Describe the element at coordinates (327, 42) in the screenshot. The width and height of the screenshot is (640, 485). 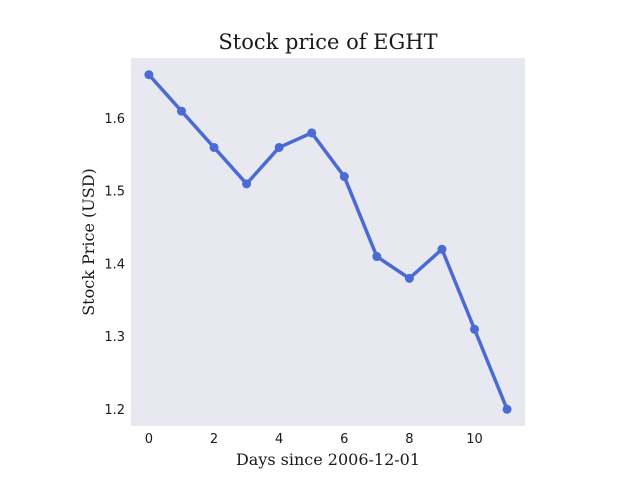
I see `chart-title: Stock price of EGHT` at that location.